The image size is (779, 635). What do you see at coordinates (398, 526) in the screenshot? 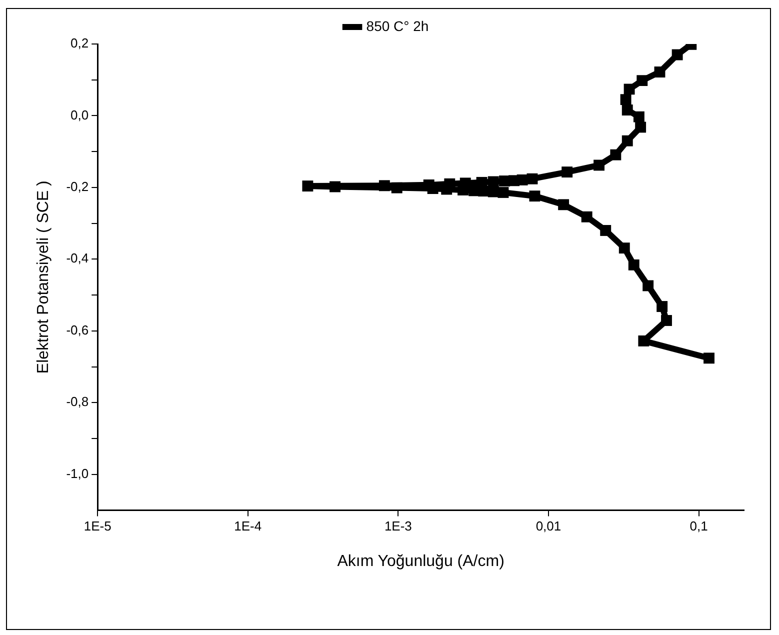
I see `x-tick-label: 1E-3` at bounding box center [398, 526].